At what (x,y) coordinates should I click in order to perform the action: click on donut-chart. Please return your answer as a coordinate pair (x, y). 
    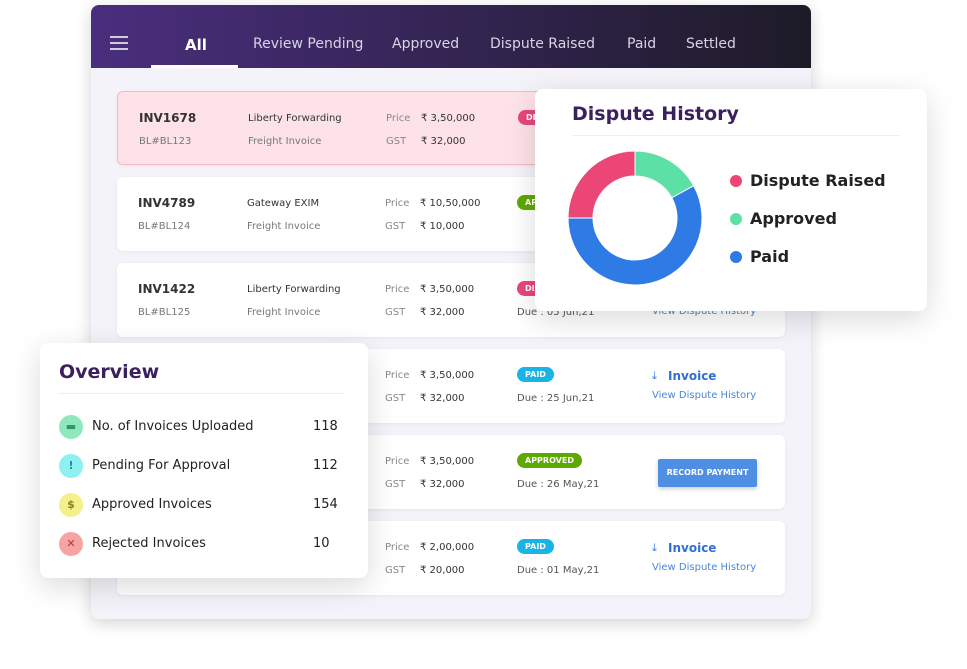
    Looking at the image, I should click on (635, 218).